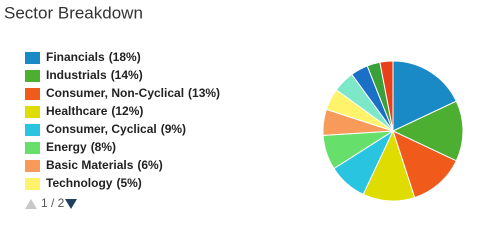 The image size is (483, 240). What do you see at coordinates (127, 111) in the screenshot?
I see `legend-value: (12%)` at bounding box center [127, 111].